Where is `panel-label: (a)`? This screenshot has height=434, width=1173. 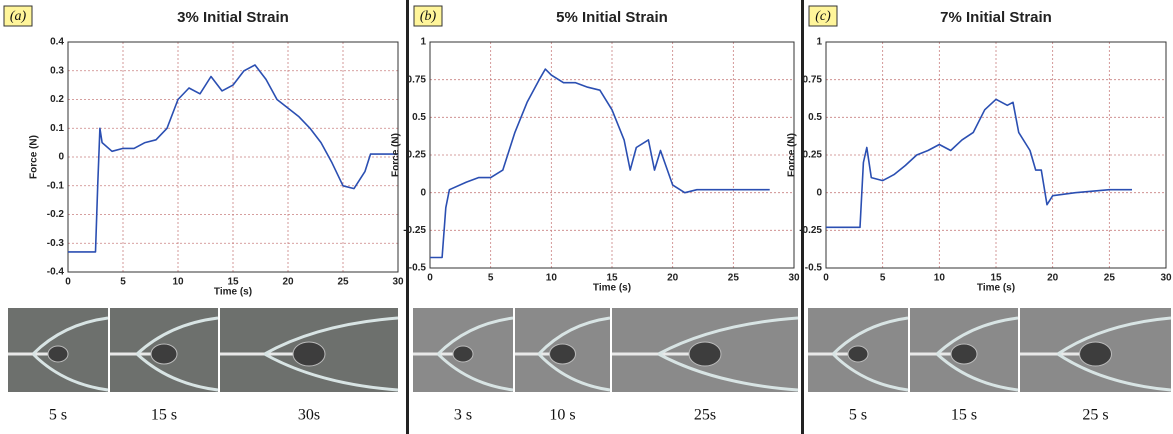 panel-label: (a) is located at coordinates (18, 16).